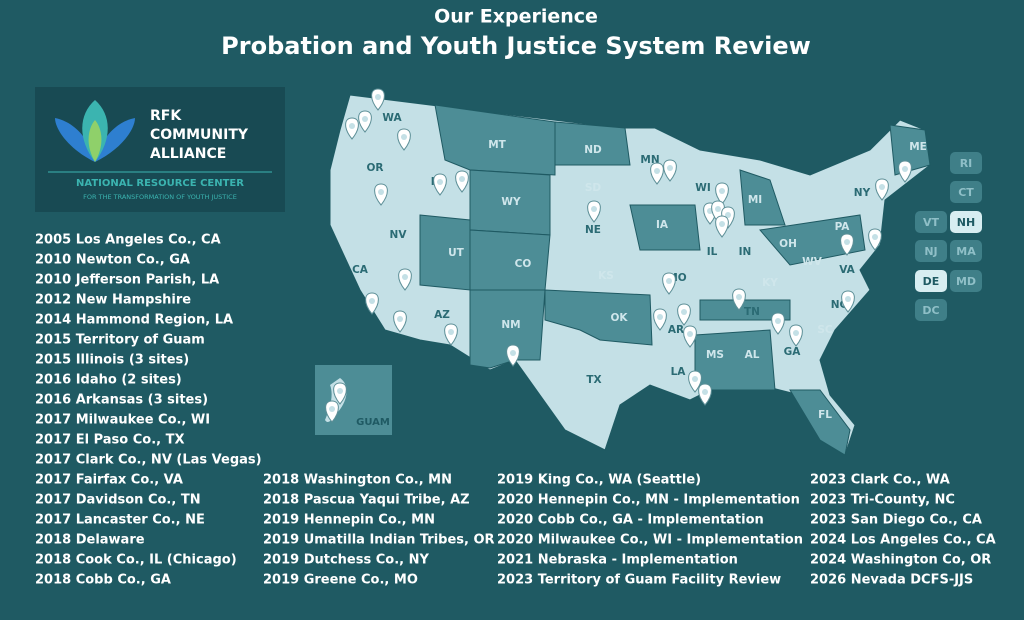  What do you see at coordinates (639, 580) in the screenshot?
I see `site-entry: 2023 Territory of Guam Facility Review` at bounding box center [639, 580].